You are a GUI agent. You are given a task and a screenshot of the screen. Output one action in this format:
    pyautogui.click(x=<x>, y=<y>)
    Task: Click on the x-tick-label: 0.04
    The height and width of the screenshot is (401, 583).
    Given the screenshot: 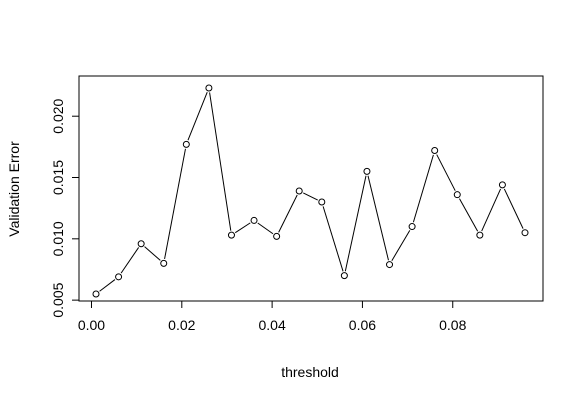 What is the action you would take?
    pyautogui.click(x=271, y=325)
    